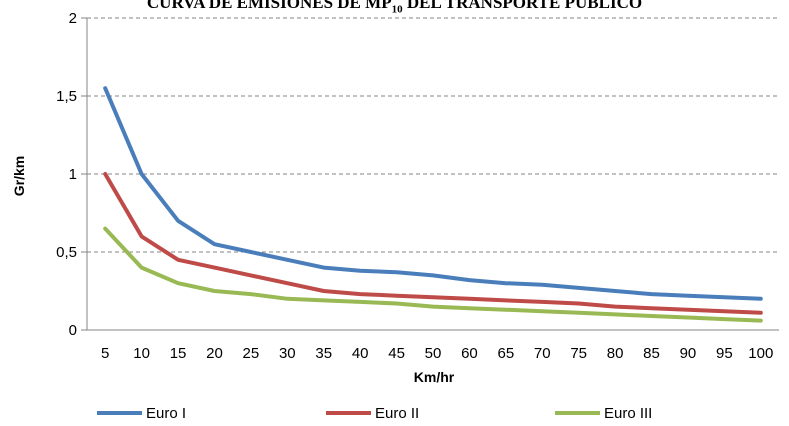  Describe the element at coordinates (724, 353) in the screenshot. I see `x-tick-label: 95` at that location.